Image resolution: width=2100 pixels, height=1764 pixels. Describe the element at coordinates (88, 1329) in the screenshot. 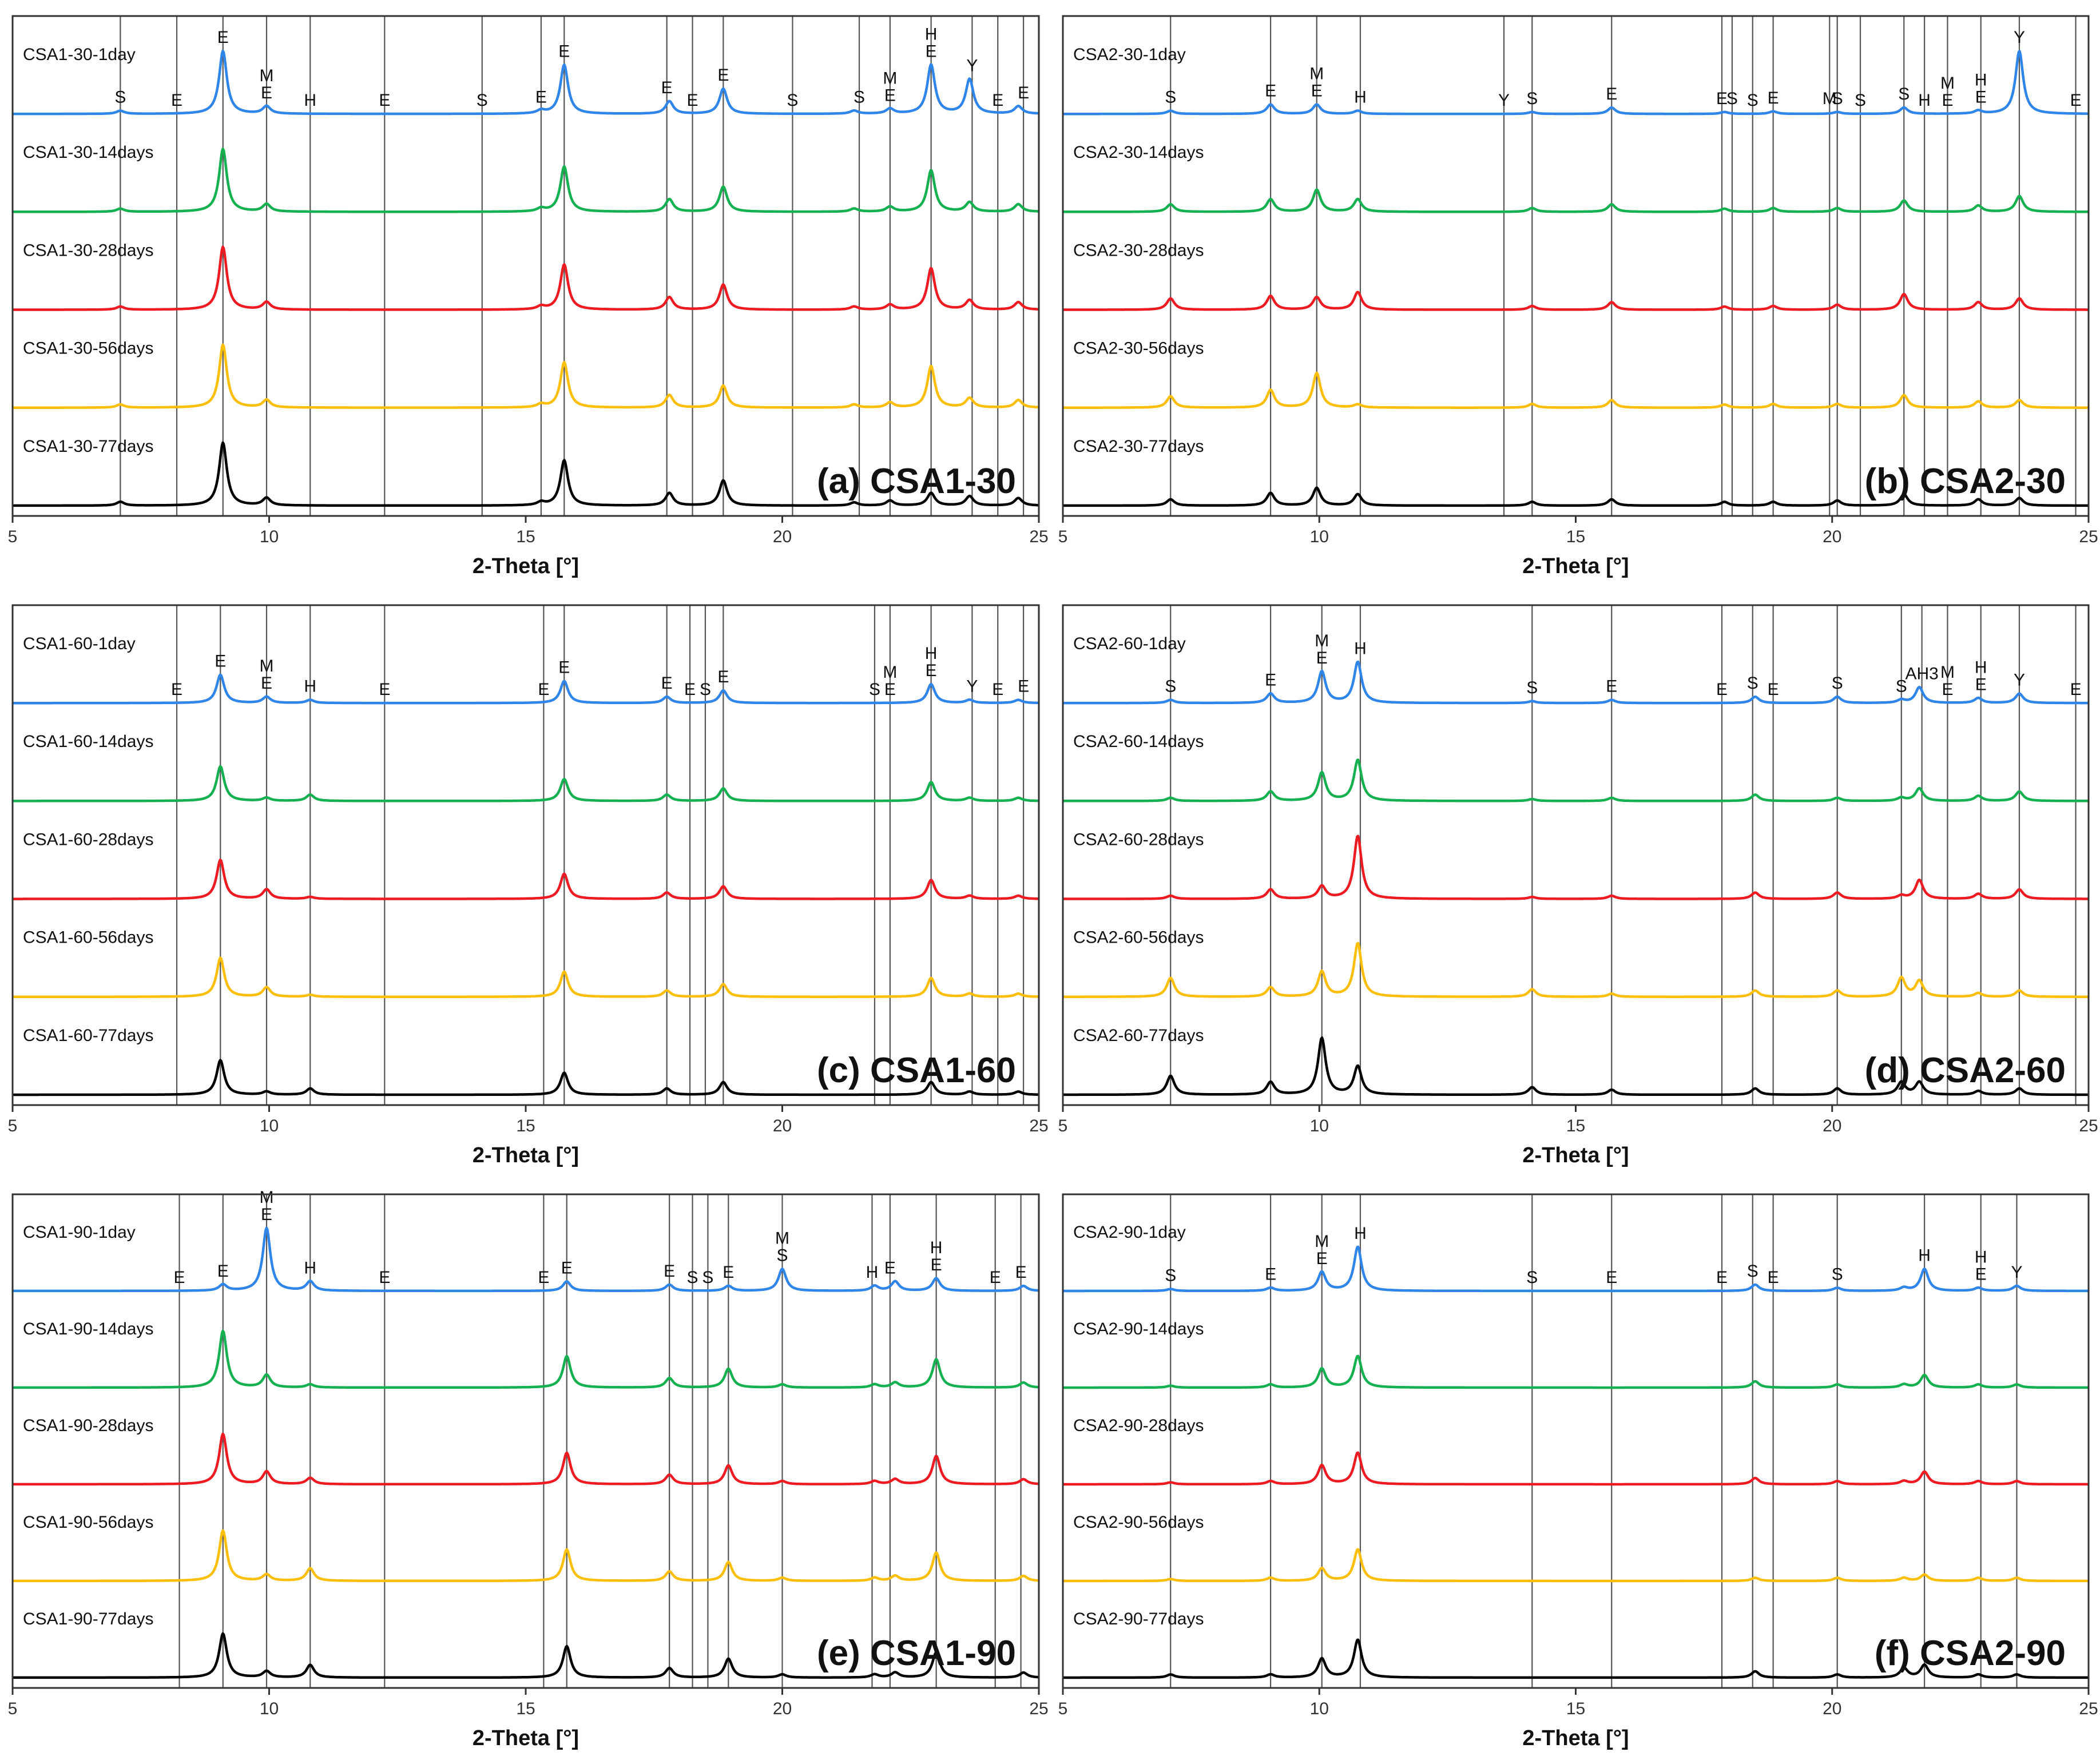

I see `series-label: CSA1-90-14days` at that location.